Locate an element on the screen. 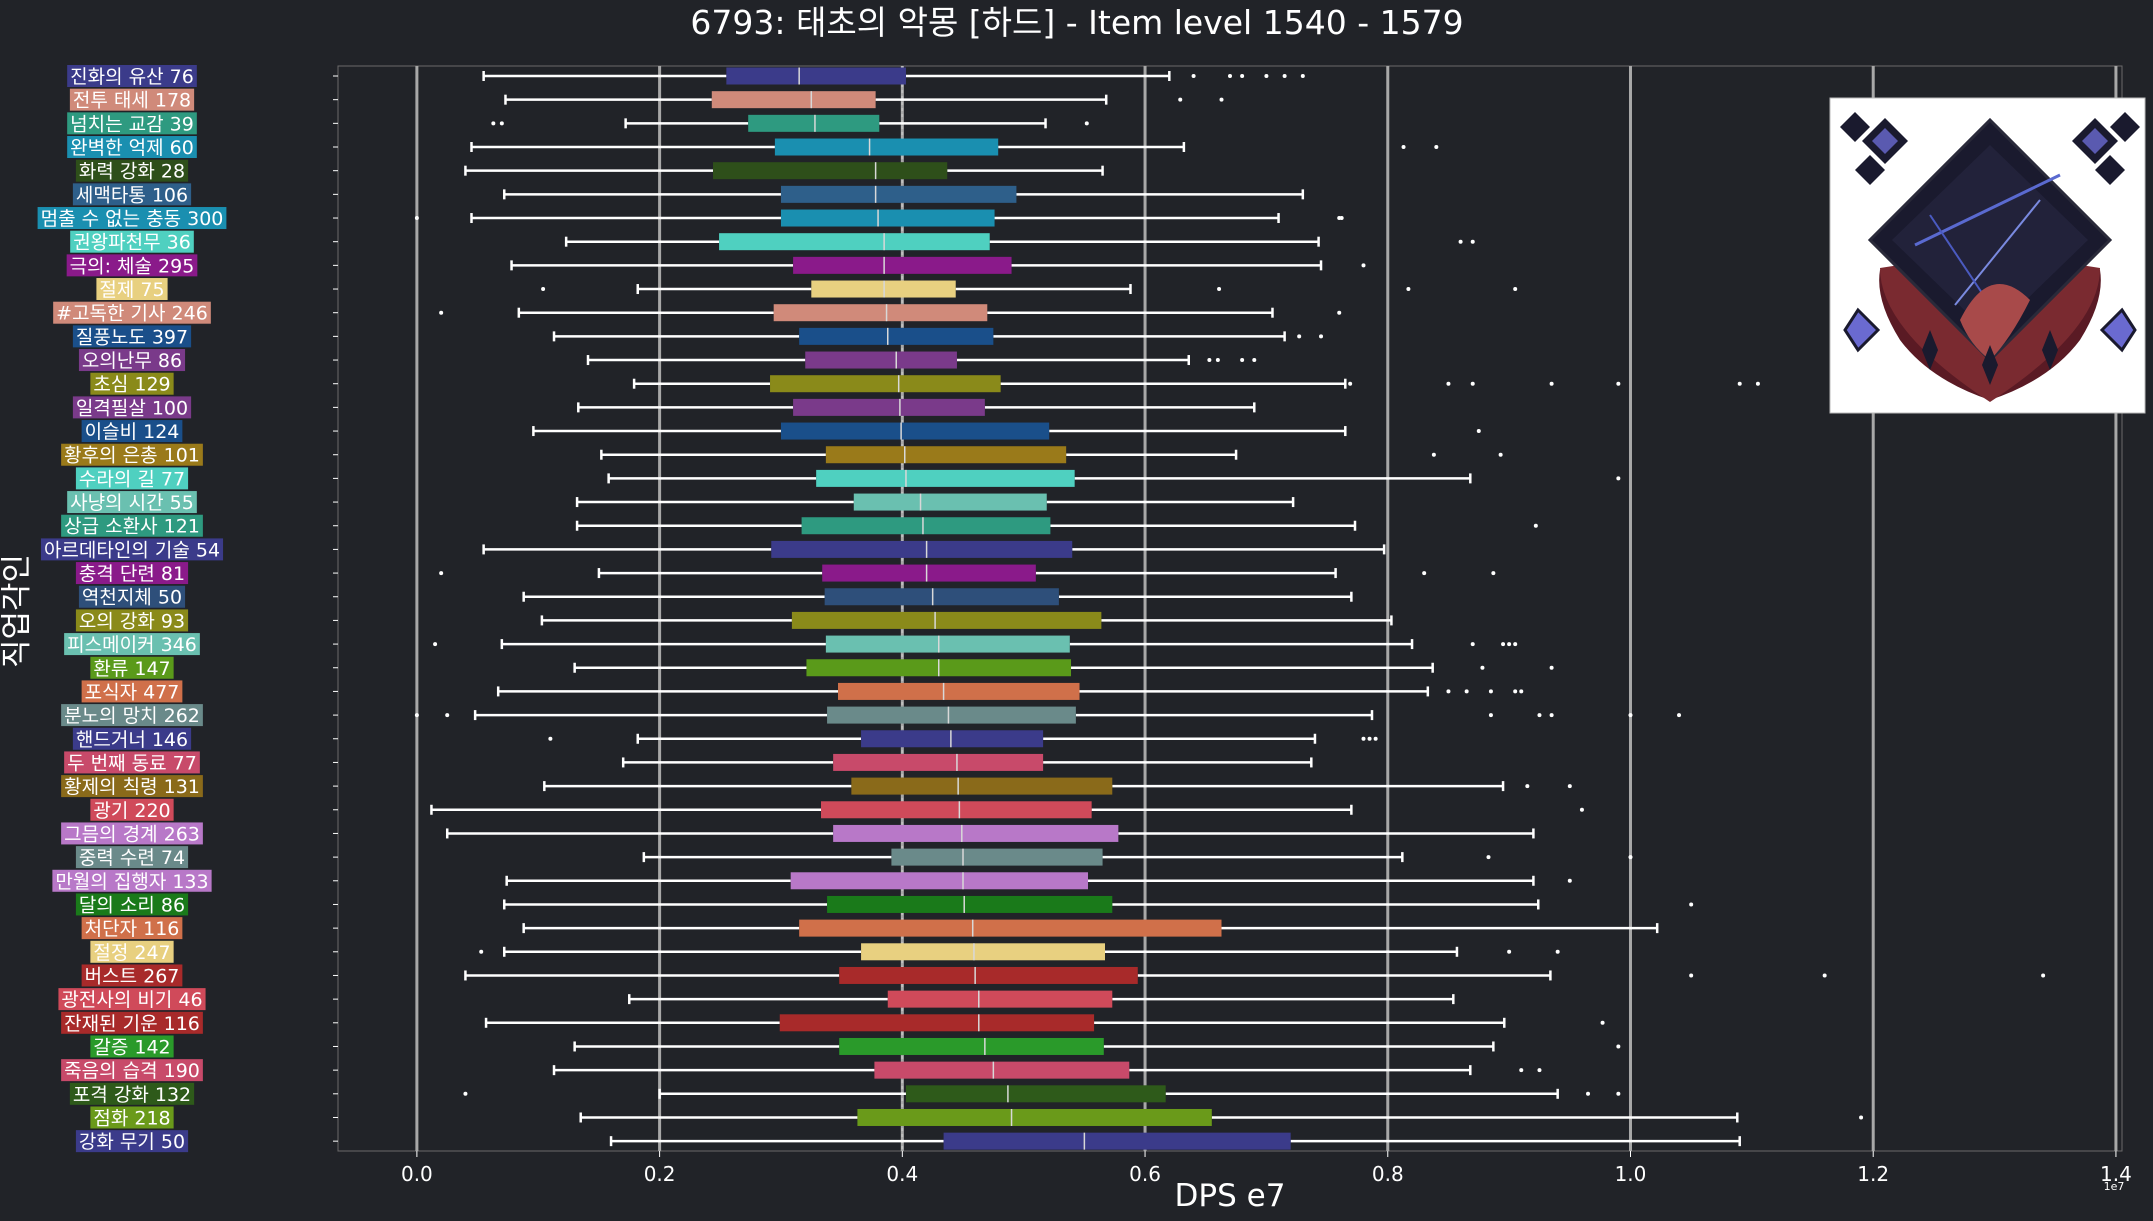 Image resolution: width=2153 pixels, height=1221 pixels. category-label-20: 아르데타인의 기술 54 is located at coordinates (132, 549).